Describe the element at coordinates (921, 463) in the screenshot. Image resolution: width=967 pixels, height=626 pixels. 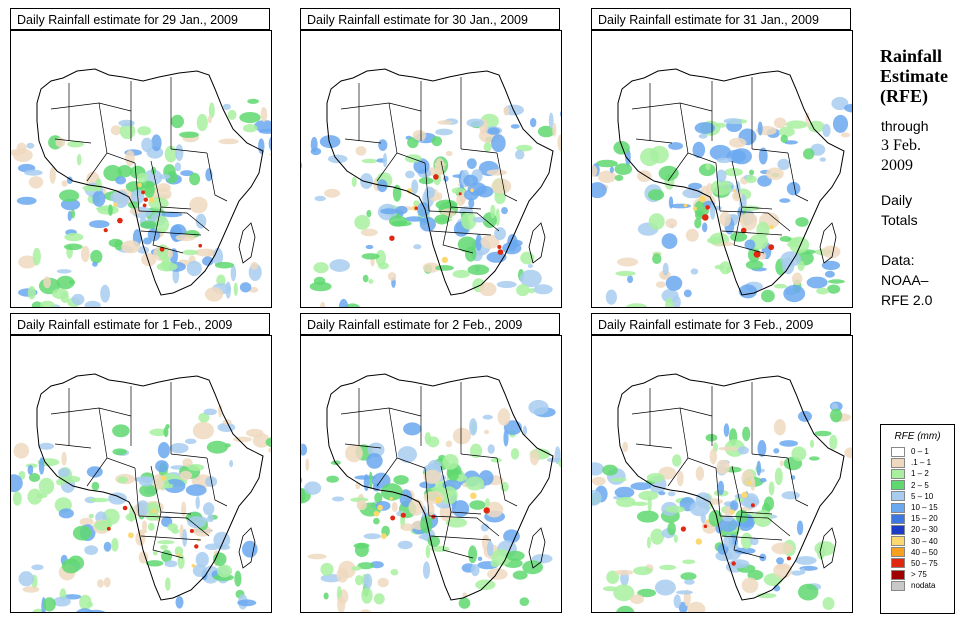
I see `legend-label: .1 – 1` at that location.